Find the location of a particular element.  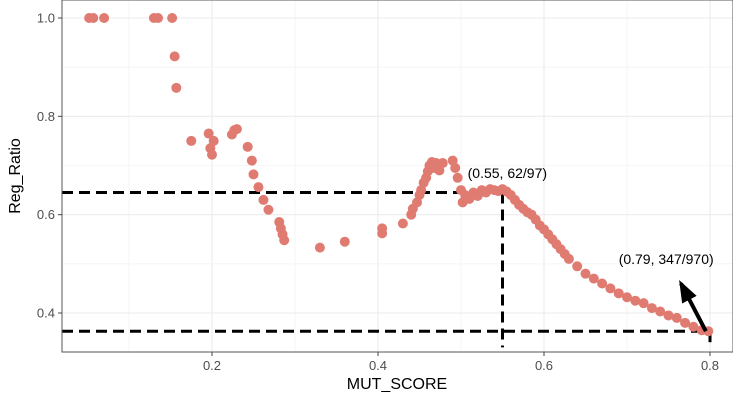

y-axis-ticks: 0.4 0.6 0.8 1.0 is located at coordinates (49, 166).